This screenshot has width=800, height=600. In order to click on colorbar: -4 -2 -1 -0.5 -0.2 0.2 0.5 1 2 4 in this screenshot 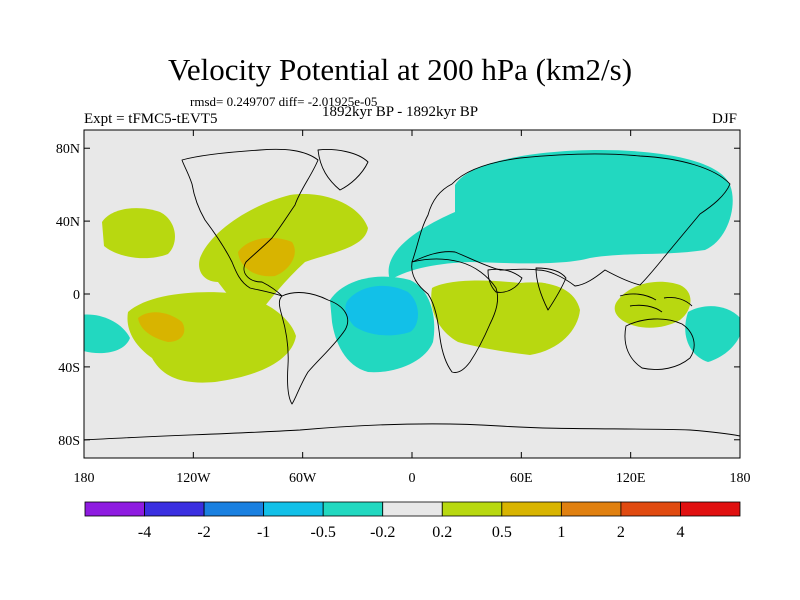, I will do `click(412, 521)`.